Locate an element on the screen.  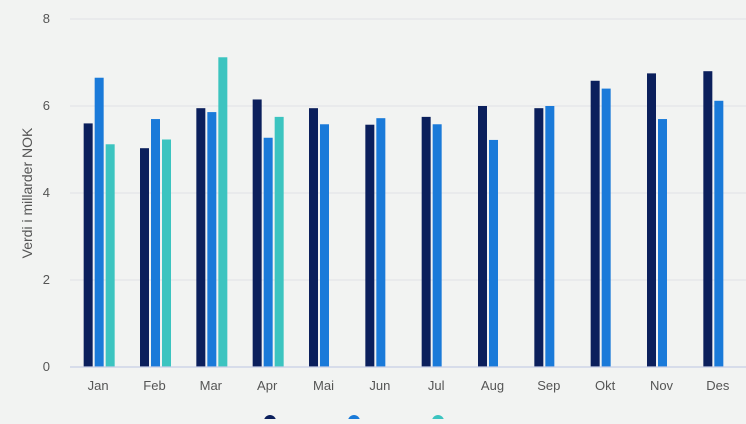
y-tick-label: 6 is located at coordinates (46, 105).